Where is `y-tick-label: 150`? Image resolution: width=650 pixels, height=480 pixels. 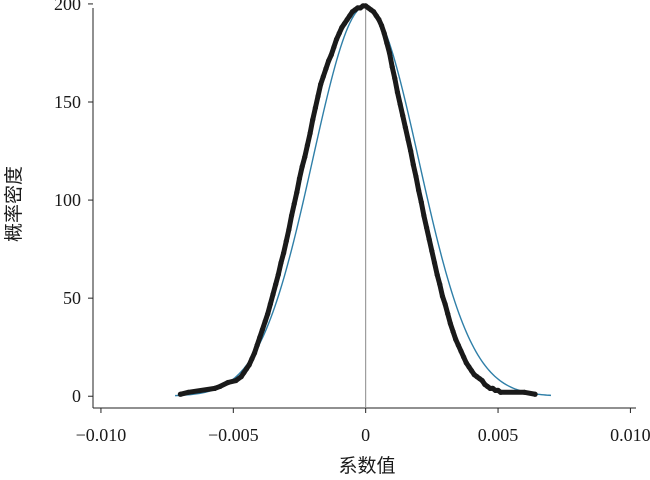 y-tick-label: 150 is located at coordinates (67, 102).